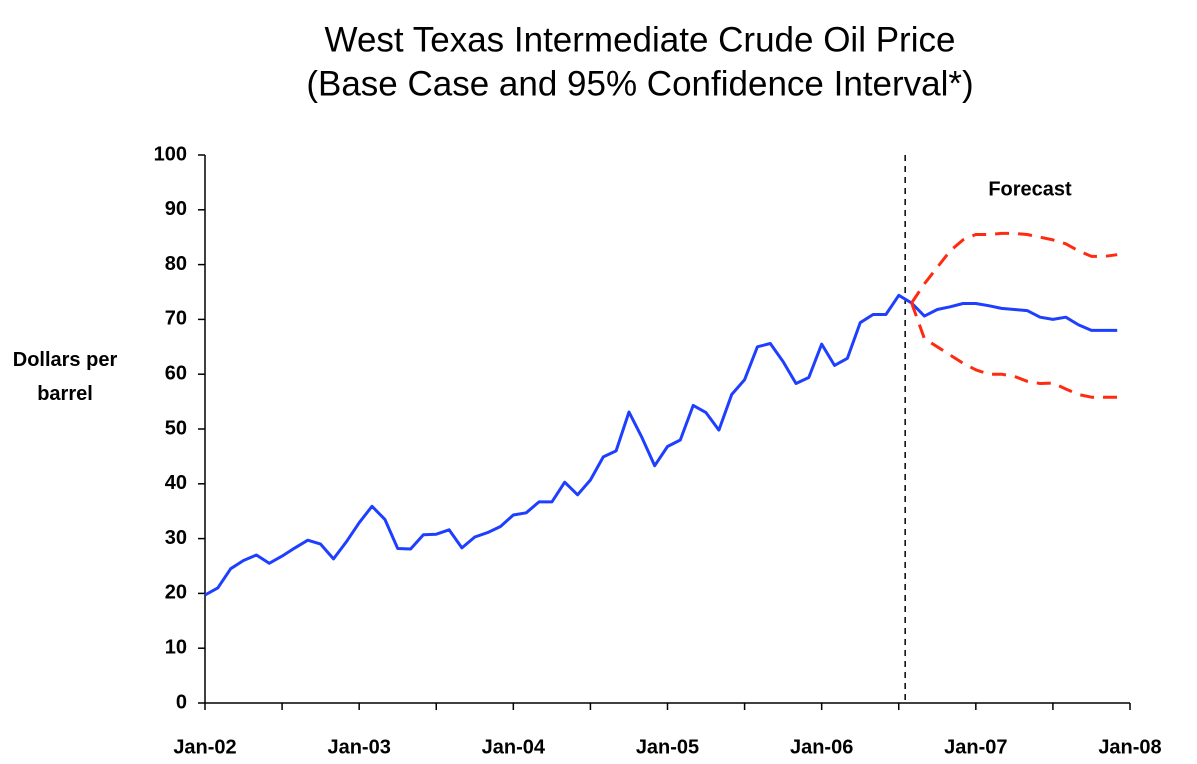 Image resolution: width=1197 pixels, height=764 pixels. What do you see at coordinates (667, 747) in the screenshot?
I see `x-tick-label: Jan-05` at bounding box center [667, 747].